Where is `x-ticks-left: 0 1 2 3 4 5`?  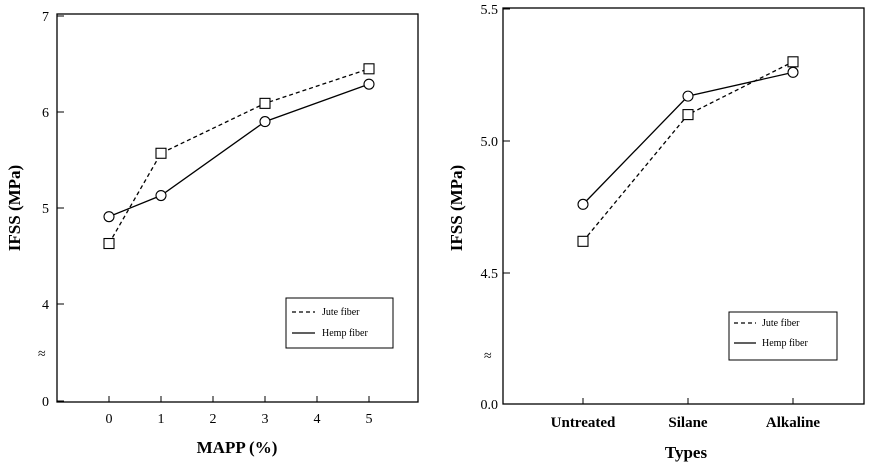
x-ticks-left: 0 1 2 3 4 5 is located at coordinates (239, 411).